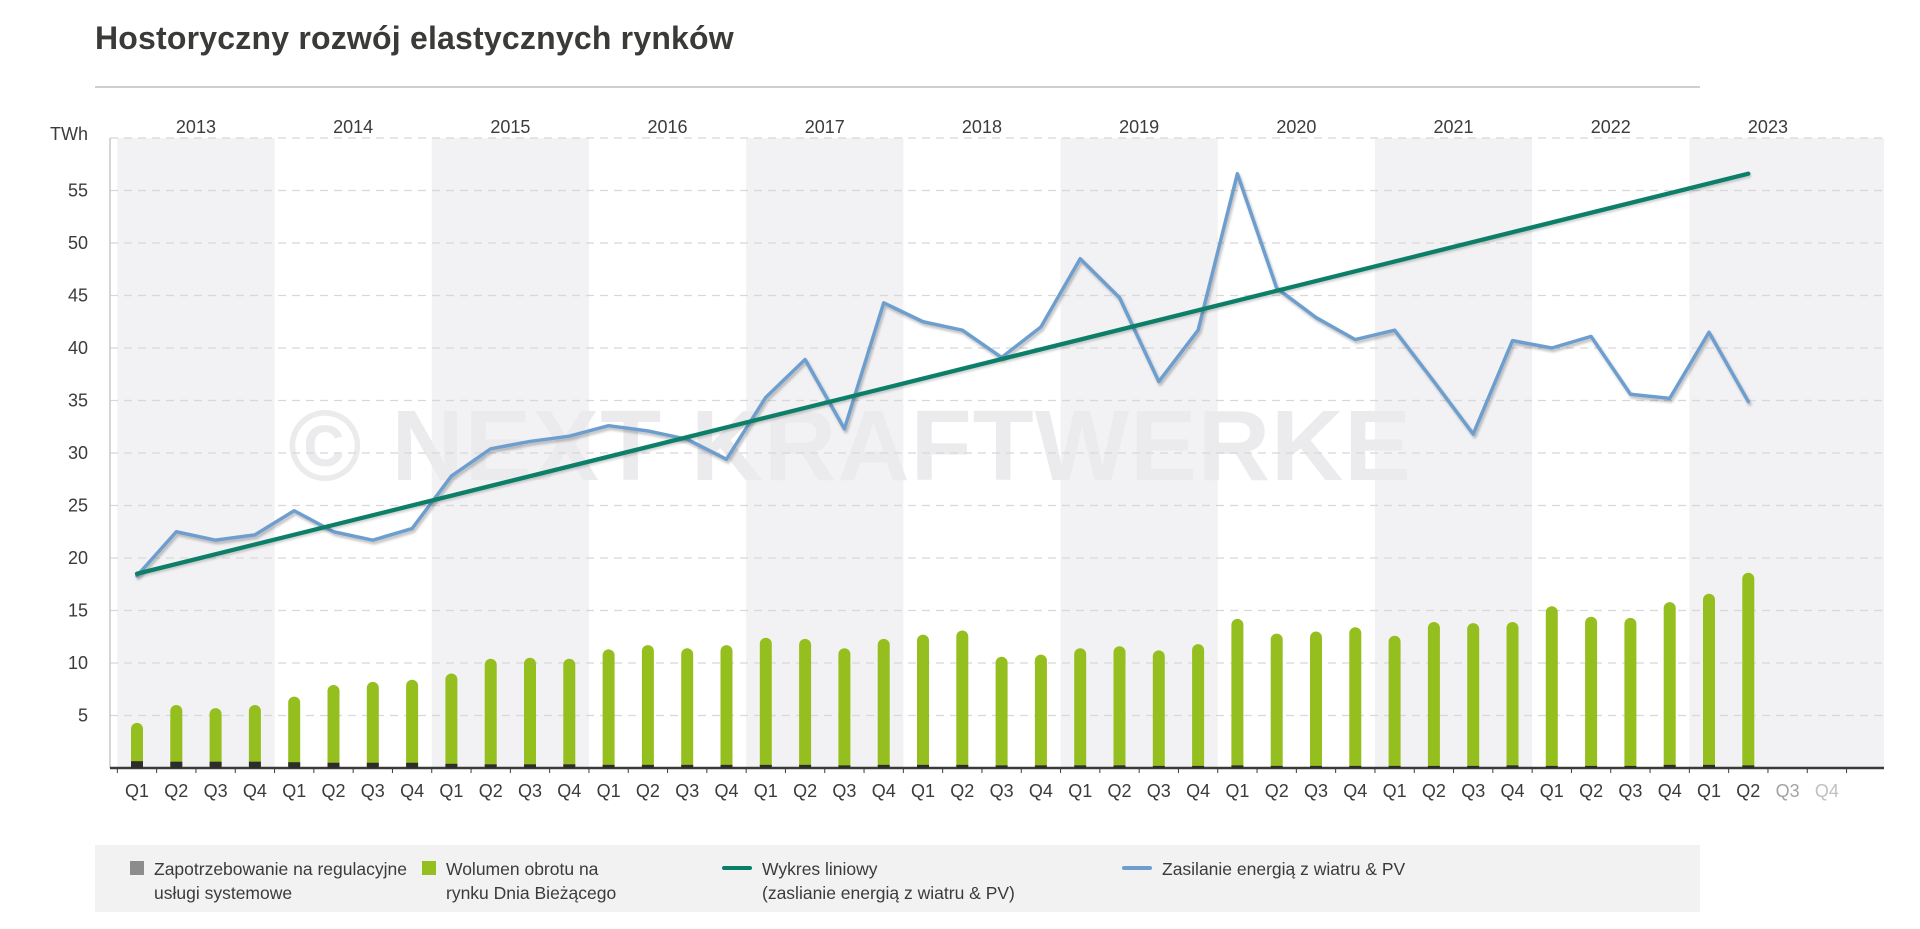  I want to click on bar-regulation-demand-Q4-2016, so click(726, 766).